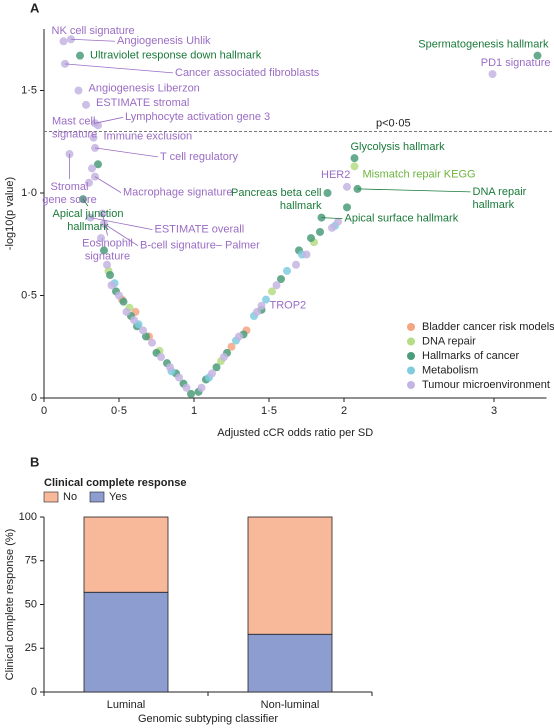 Image resolution: width=554 pixels, height=728 pixels. I want to click on x-tick-label: 2, so click(344, 411).